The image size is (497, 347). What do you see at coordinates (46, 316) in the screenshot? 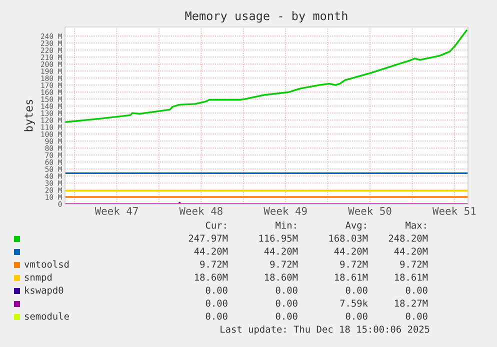
I see `legend-label: semodule` at bounding box center [46, 316].